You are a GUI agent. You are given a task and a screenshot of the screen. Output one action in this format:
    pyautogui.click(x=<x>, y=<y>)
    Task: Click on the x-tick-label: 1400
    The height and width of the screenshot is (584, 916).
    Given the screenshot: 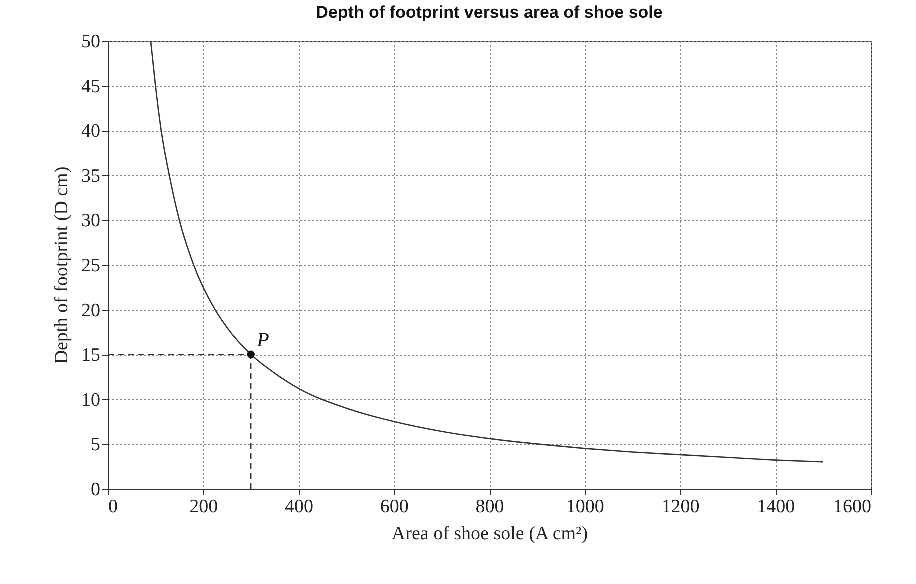 What is the action you would take?
    pyautogui.click(x=776, y=507)
    